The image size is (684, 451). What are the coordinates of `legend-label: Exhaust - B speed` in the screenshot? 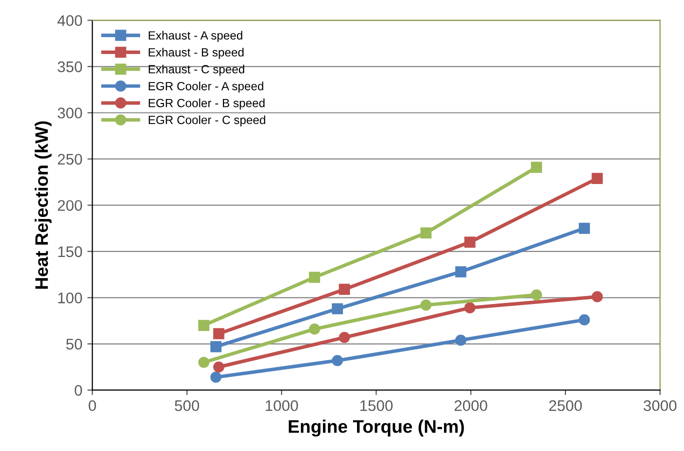 It's located at (196, 53).